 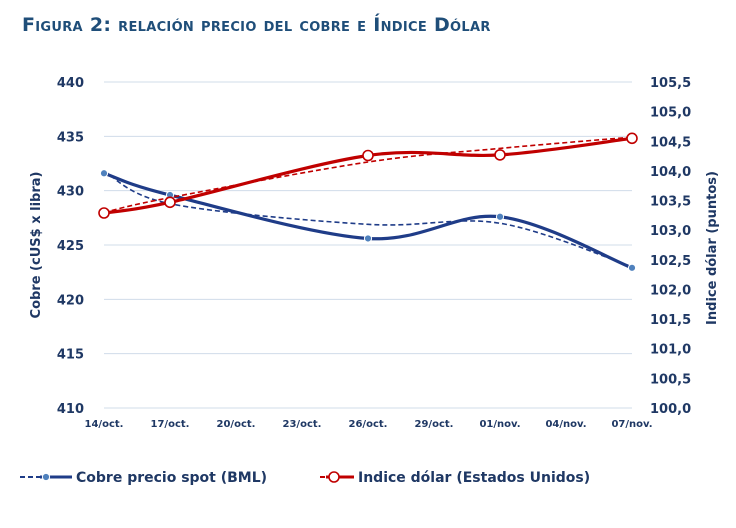 What do you see at coordinates (670, 409) in the screenshot?
I see `y2-tick-label: 100,0` at bounding box center [670, 409].